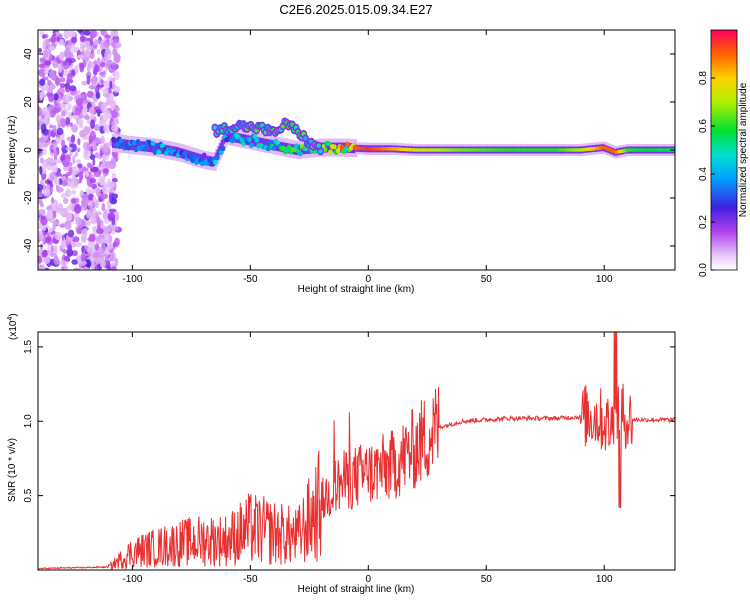 The height and width of the screenshot is (600, 750). I want to click on spectrogram-y-label: Frequency (Hz), so click(12, 150).